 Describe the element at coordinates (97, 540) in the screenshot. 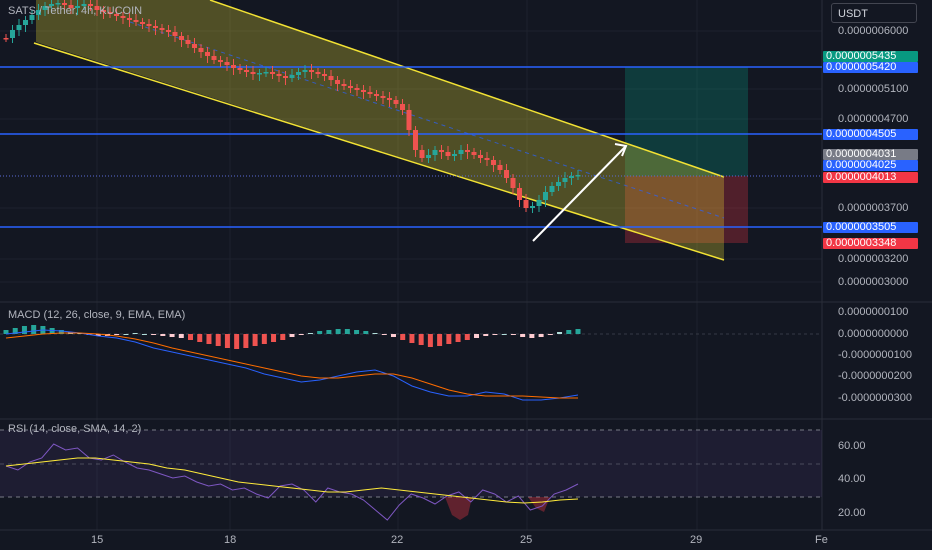

I see `time-axis-label: 15` at that location.